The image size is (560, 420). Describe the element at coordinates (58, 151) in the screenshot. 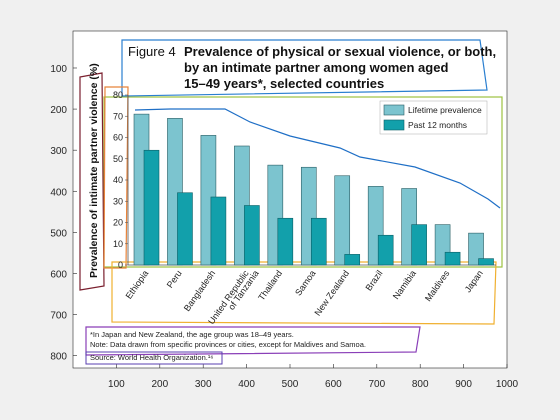

I see `outer-ytick-label: 300` at that location.